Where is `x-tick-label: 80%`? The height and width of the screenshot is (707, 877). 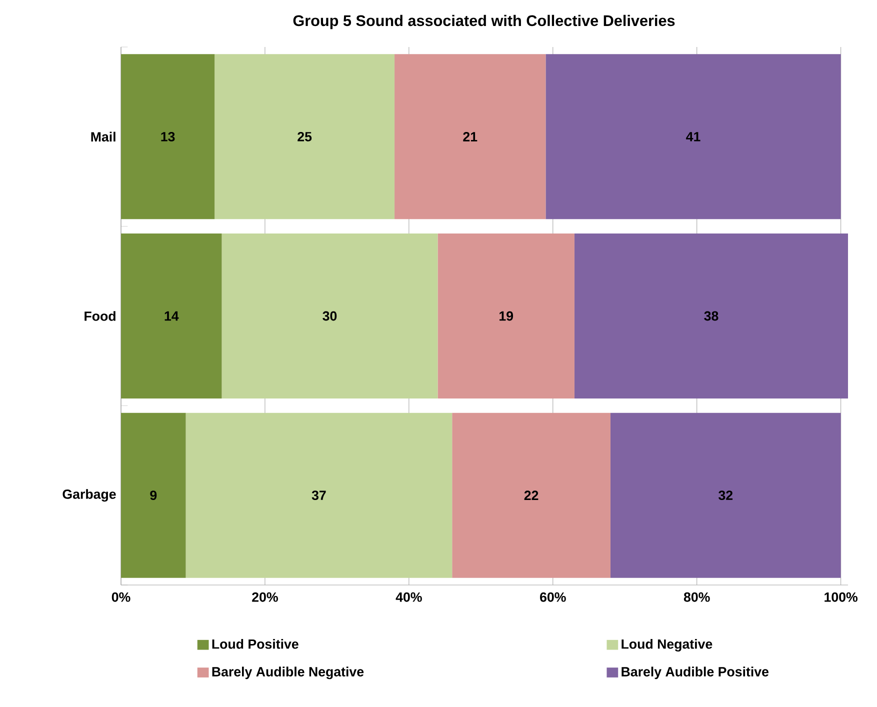
x-tick-label: 80% is located at coordinates (697, 597).